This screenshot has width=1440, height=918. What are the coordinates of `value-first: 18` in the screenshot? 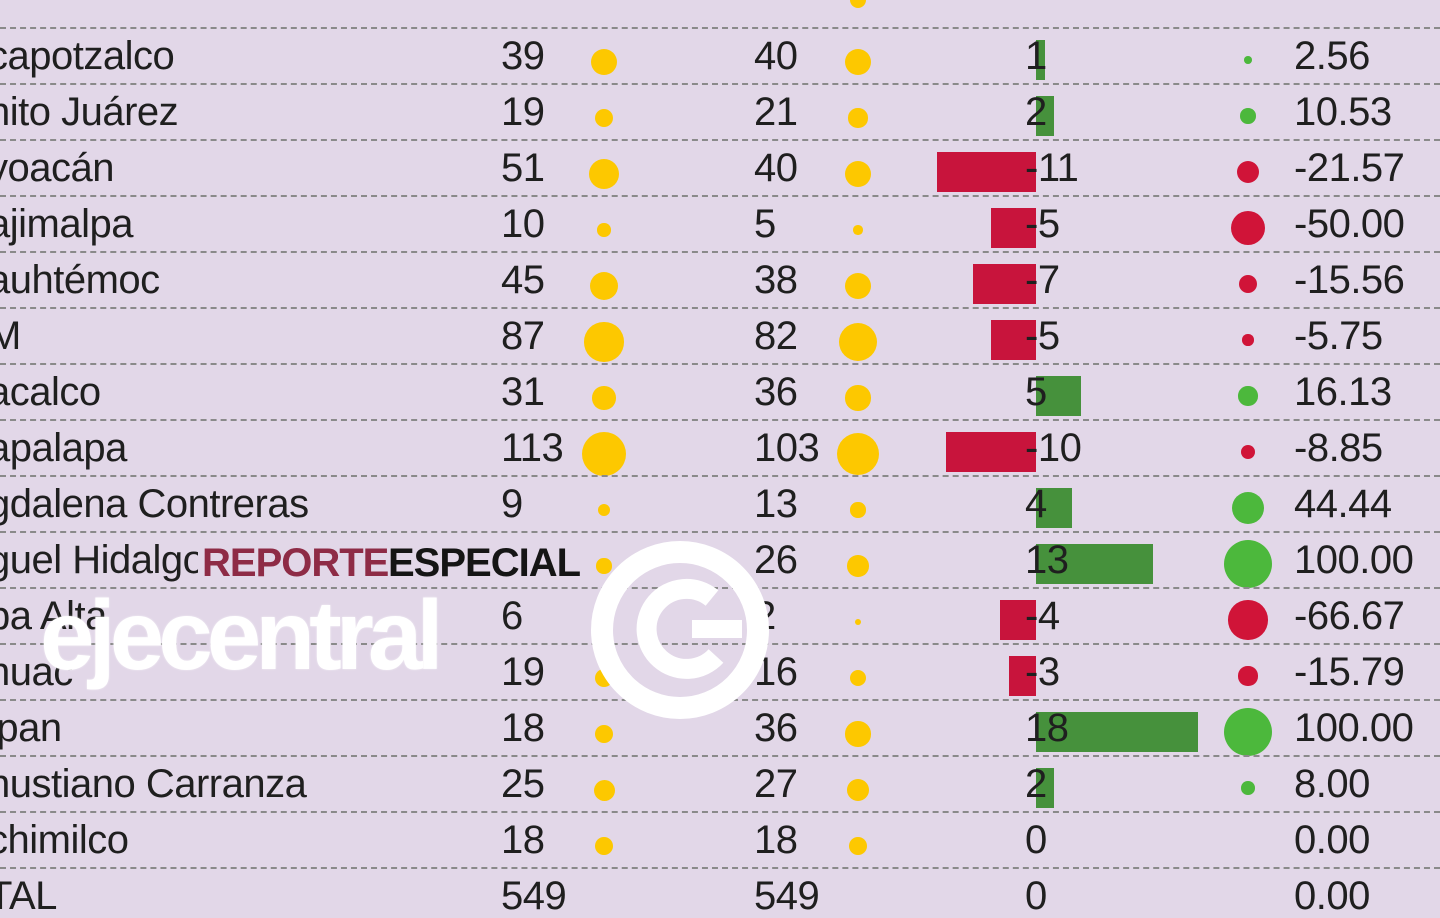 It's located at (523, 728).